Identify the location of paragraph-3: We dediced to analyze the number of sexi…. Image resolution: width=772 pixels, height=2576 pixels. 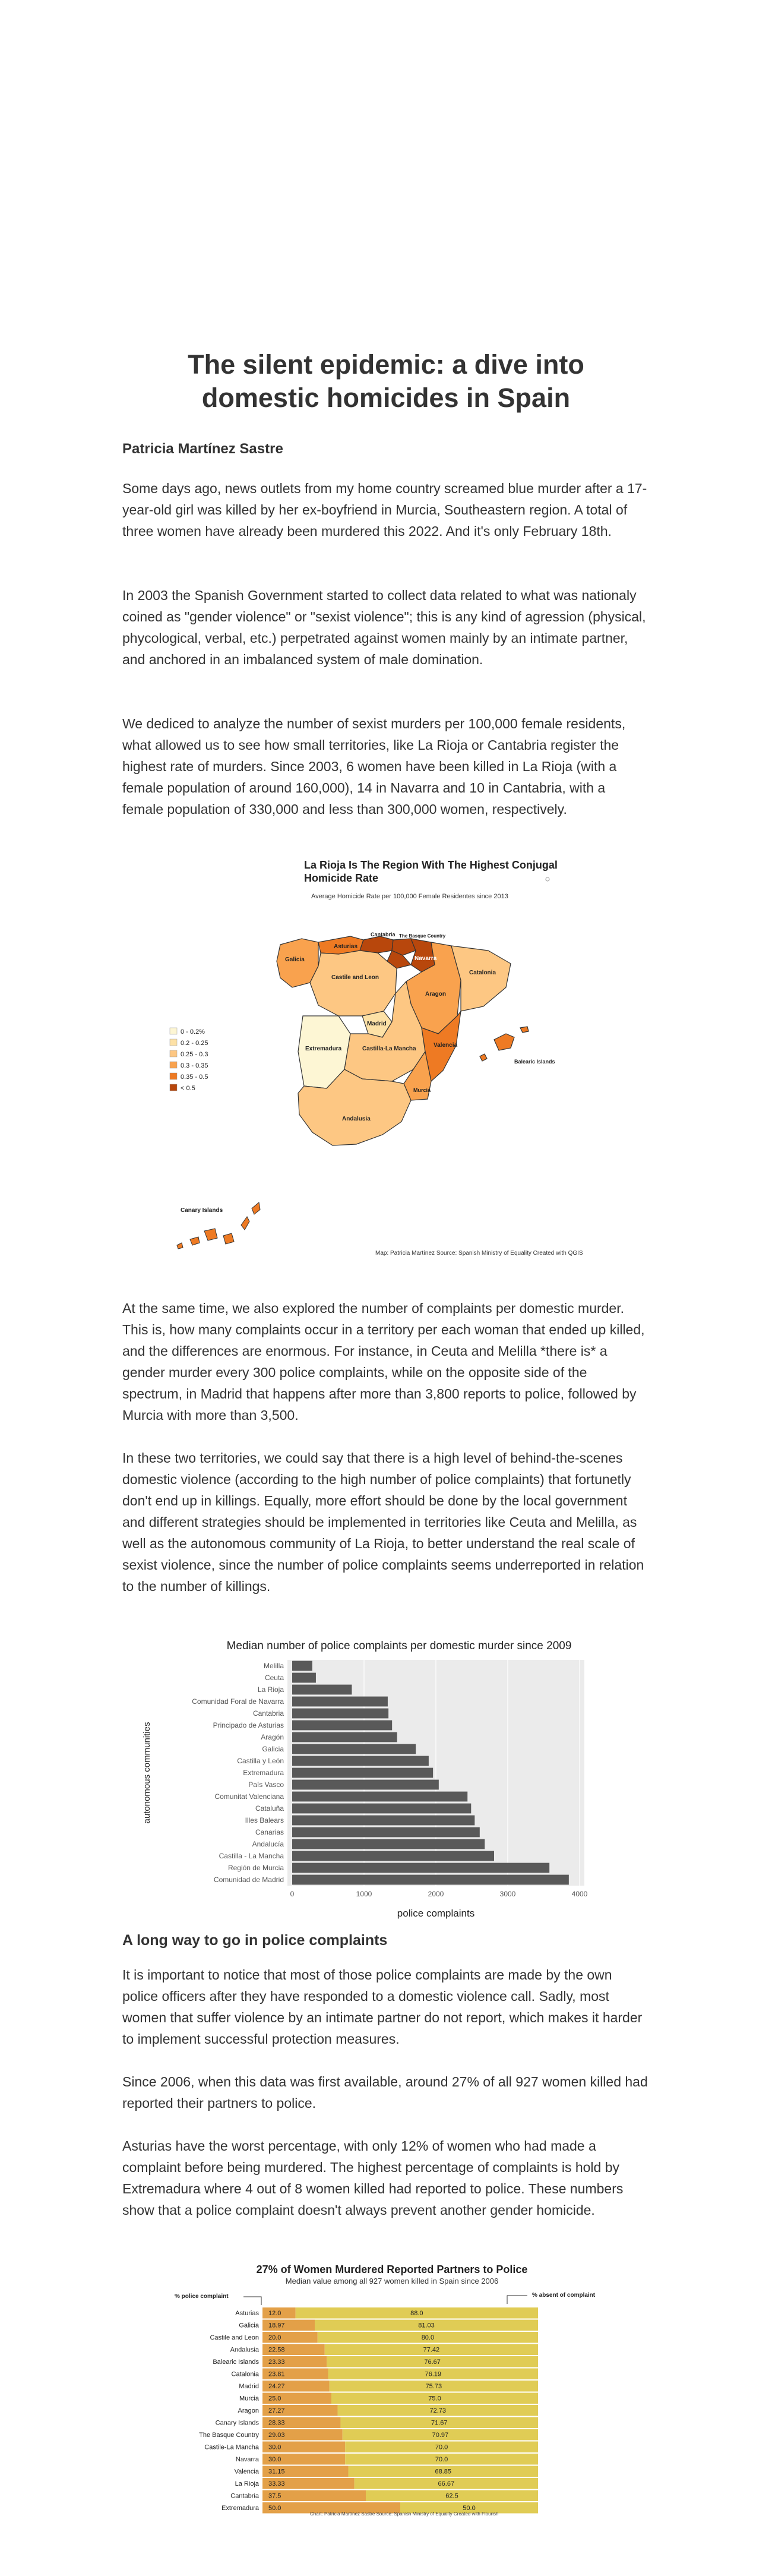
(374, 766).